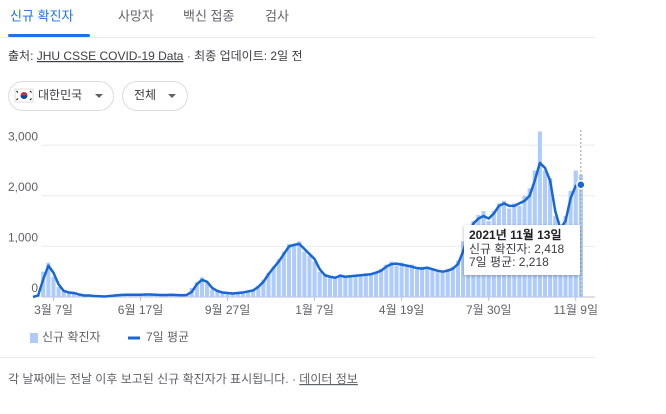 This screenshot has width=666, height=414. I want to click on x-tick-label: 9월 27일, so click(227, 310).